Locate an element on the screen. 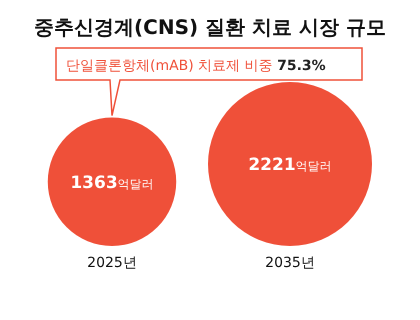 This screenshot has height=320, width=420. text: 중추신경계(CNS) 질환 치료 시장 규모 is located at coordinates (210, 27).